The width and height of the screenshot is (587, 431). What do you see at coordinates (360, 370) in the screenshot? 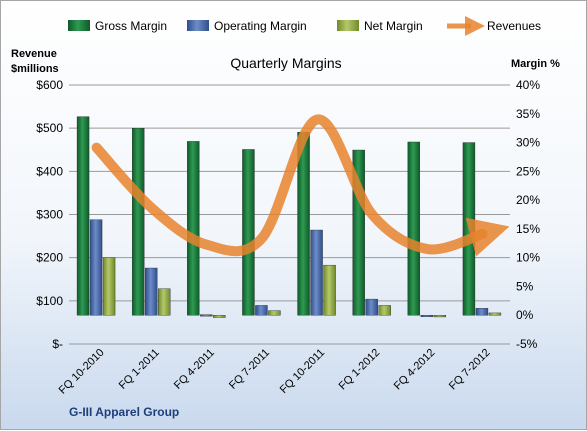
I see `x-axis-tick-label: FQ 1-2012` at bounding box center [360, 370].